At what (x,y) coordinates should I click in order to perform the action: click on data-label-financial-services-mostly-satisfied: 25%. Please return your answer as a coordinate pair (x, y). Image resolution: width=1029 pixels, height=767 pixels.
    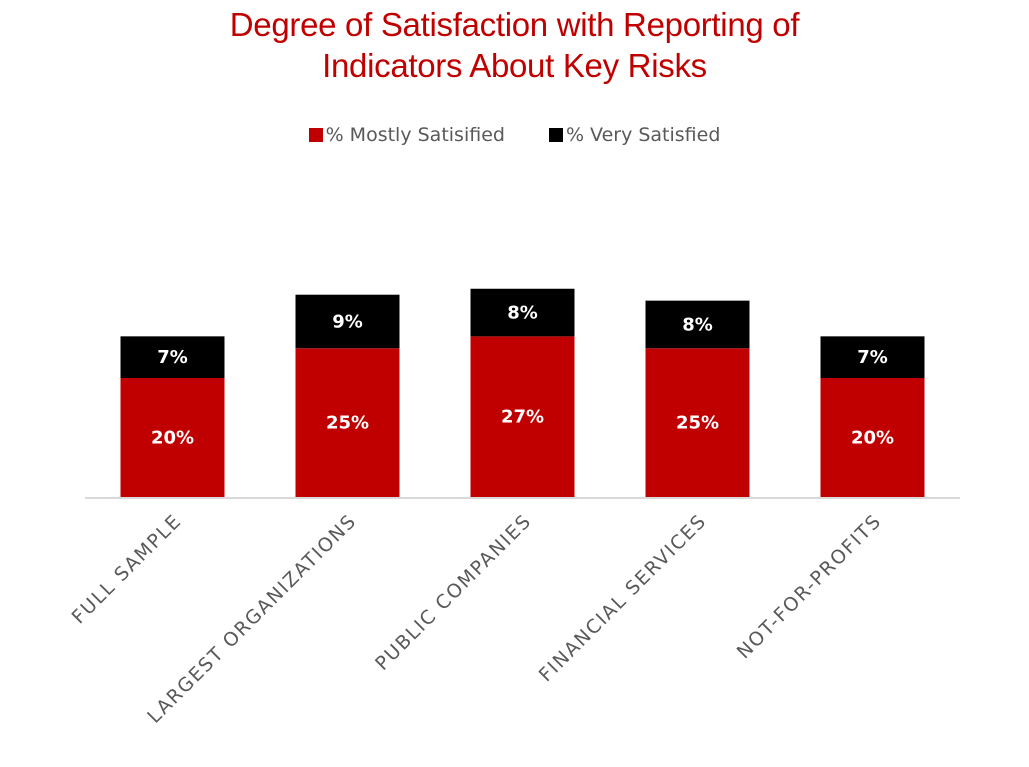
    Looking at the image, I should click on (697, 423).